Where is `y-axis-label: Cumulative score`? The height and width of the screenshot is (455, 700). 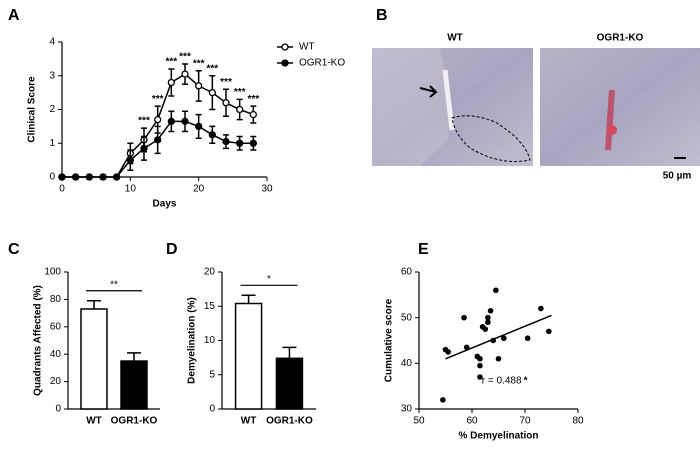
y-axis-label: Cumulative score is located at coordinates (389, 340).